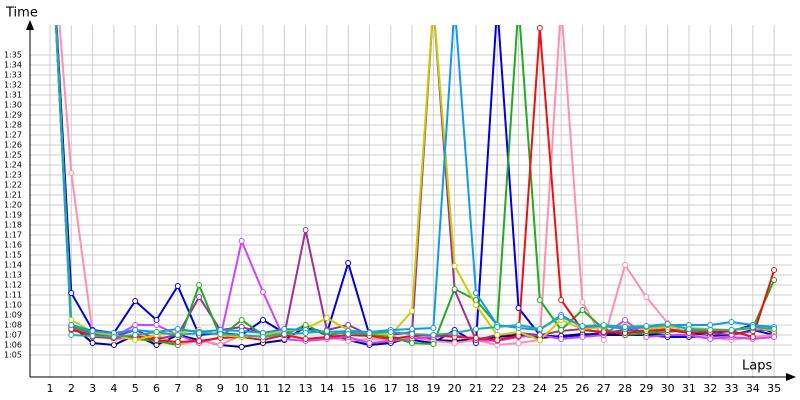  What do you see at coordinates (13, 325) in the screenshot?
I see `y-tick-label: 1:08` at bounding box center [13, 325].